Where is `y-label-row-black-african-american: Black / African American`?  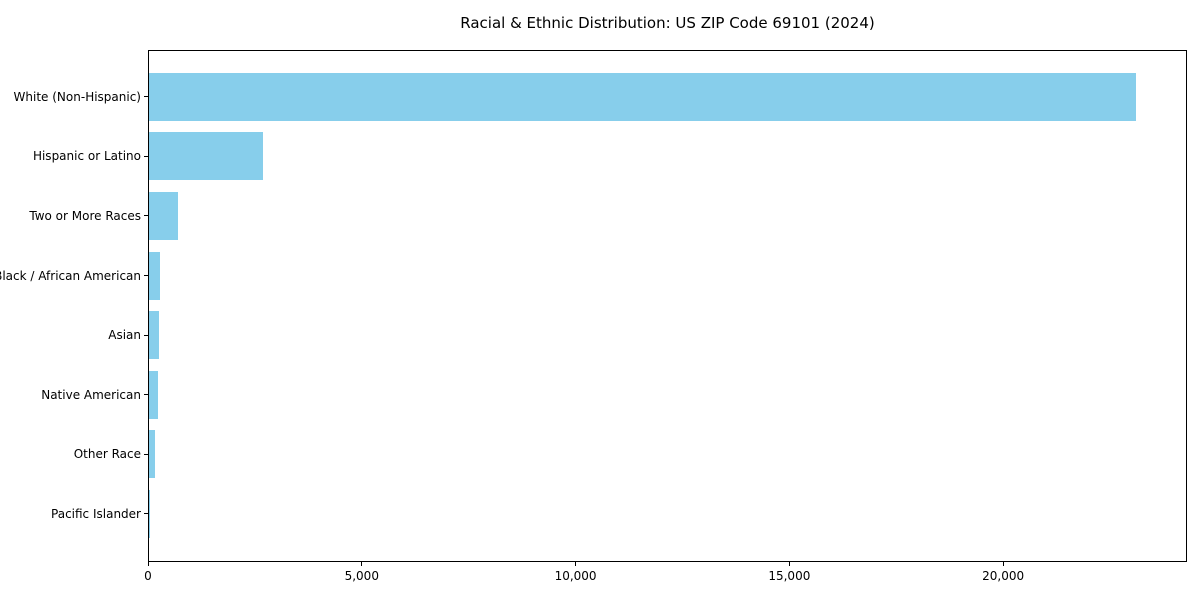 y-label-row-black-african-american: Black / African American is located at coordinates (74, 276).